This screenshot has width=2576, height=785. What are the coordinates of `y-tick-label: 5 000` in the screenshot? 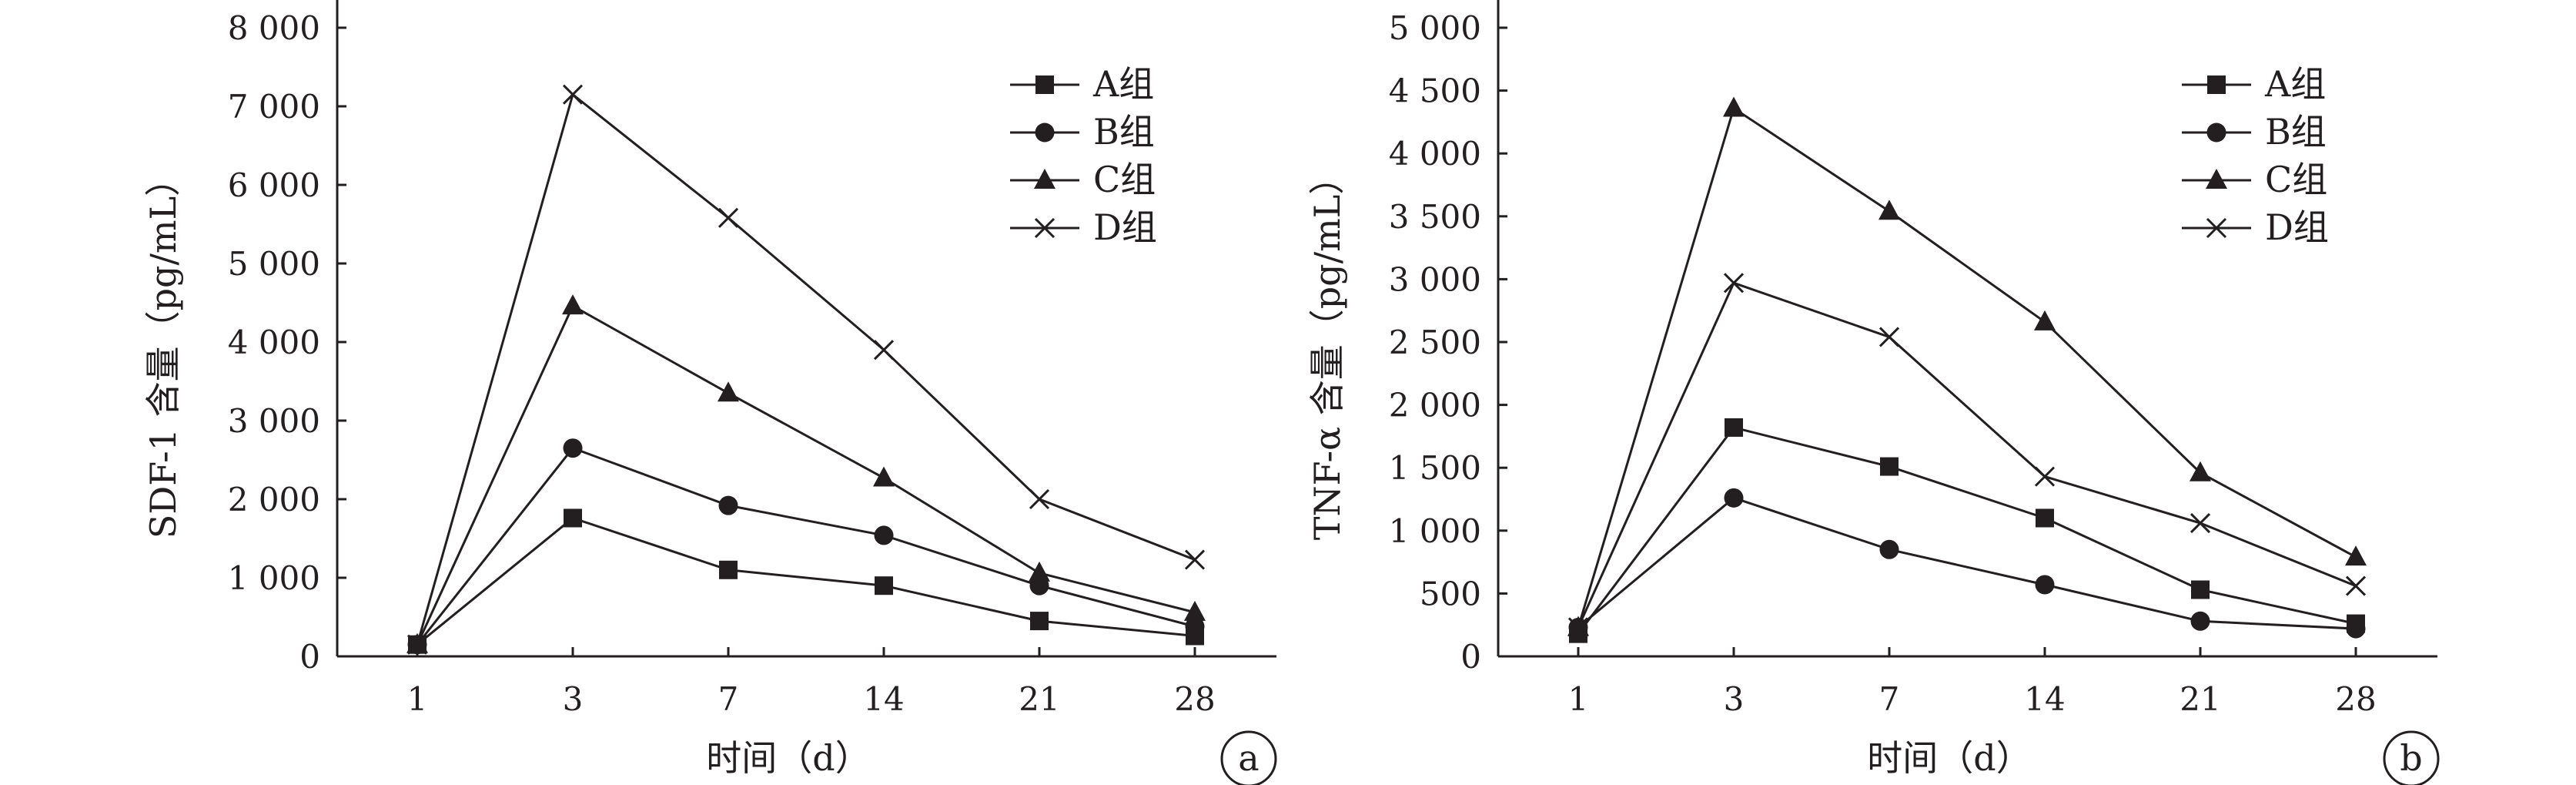 It's located at (274, 264).